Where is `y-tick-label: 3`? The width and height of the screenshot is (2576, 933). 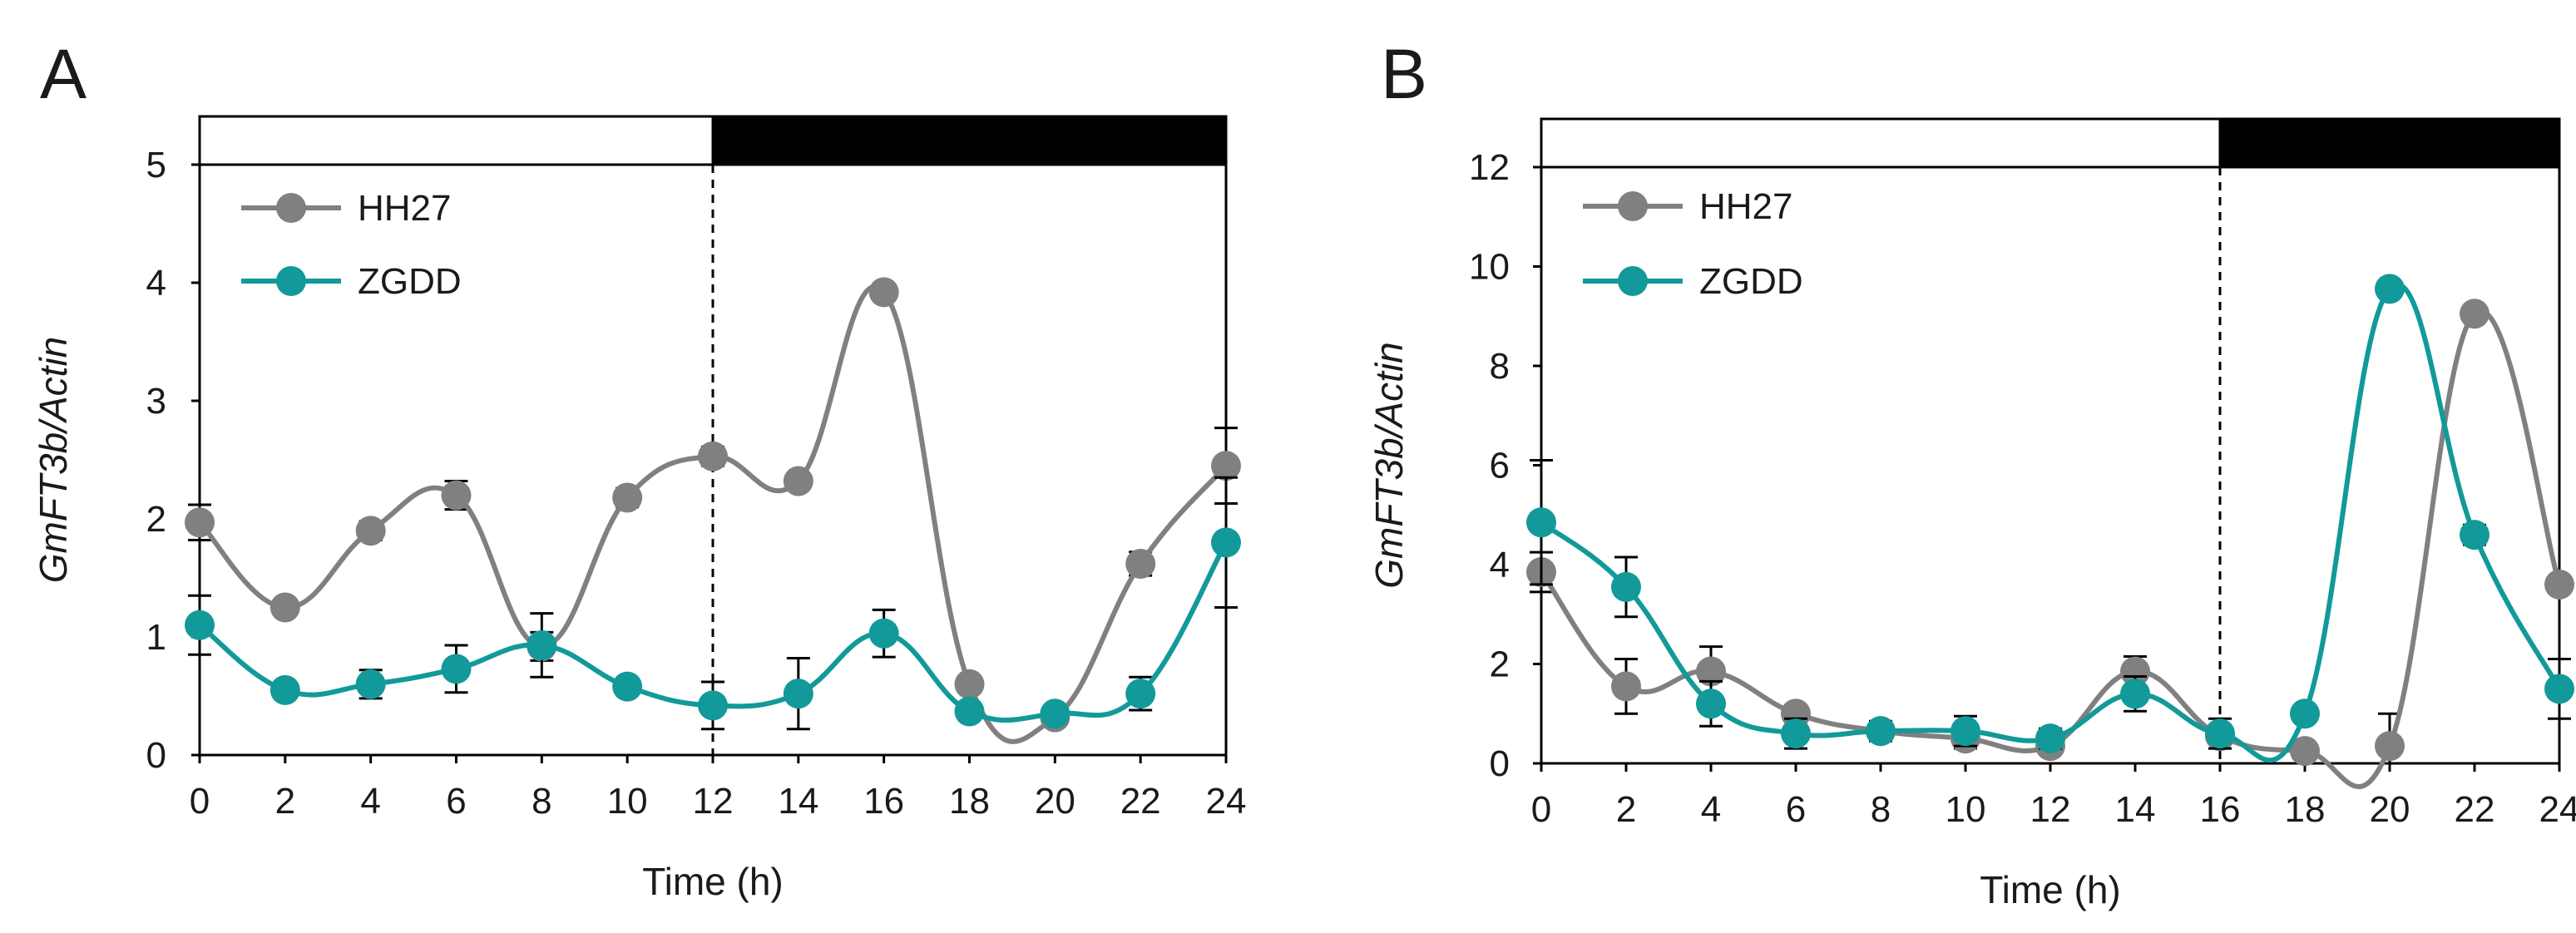 y-tick-label: 3 is located at coordinates (156, 401).